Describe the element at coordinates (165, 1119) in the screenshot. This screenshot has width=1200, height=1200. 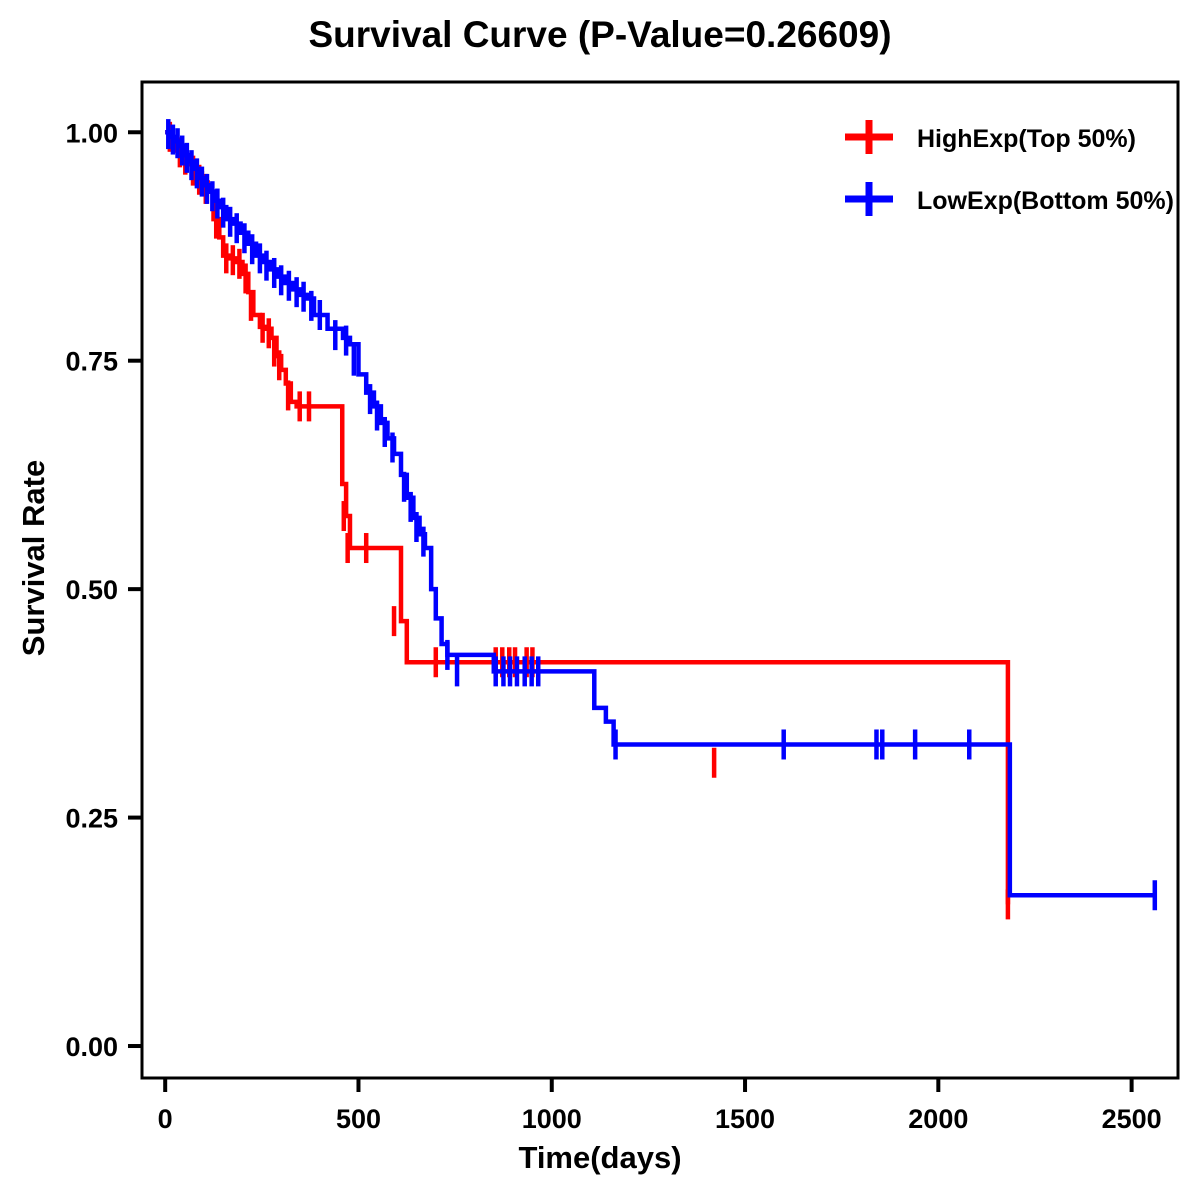
I see `x-tick-label: 0` at that location.